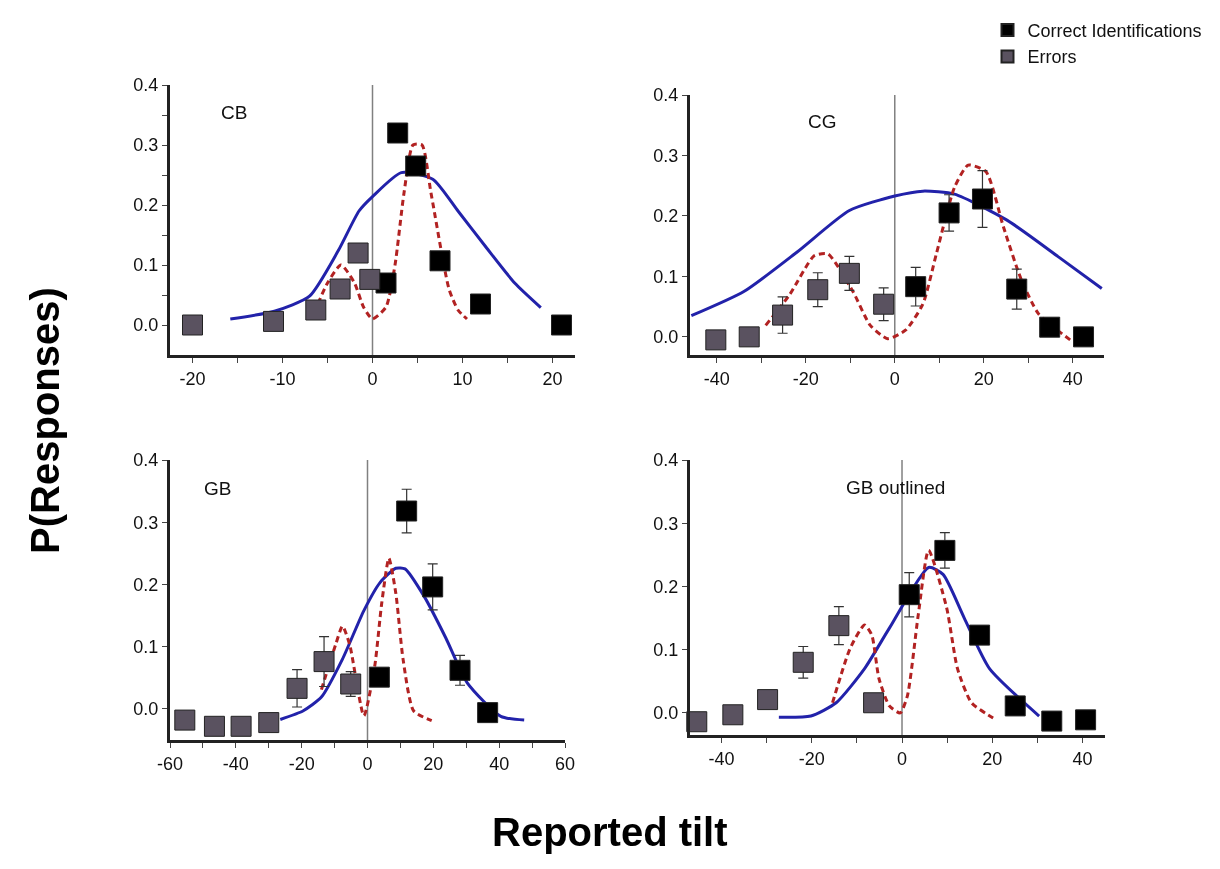 The height and width of the screenshot is (869, 1220). I want to click on text: CB, so click(234, 112).